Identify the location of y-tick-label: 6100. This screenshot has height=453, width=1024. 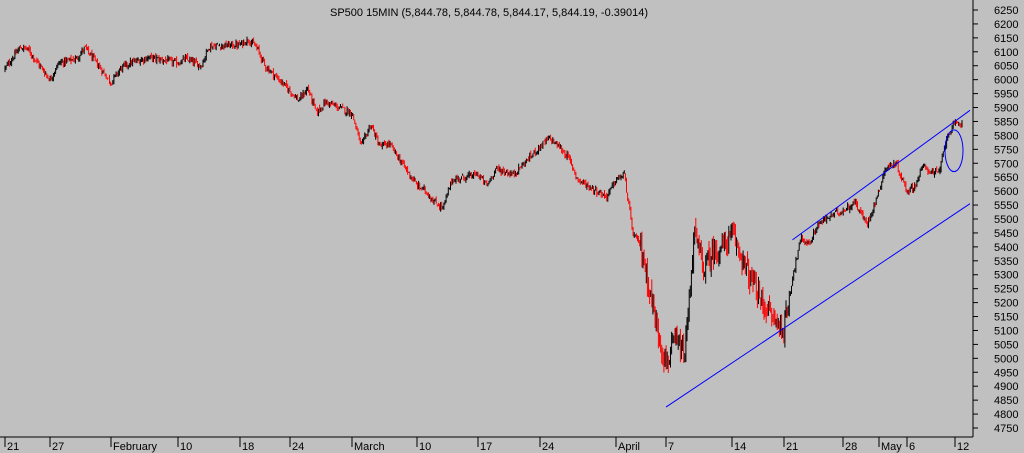
(1006, 53).